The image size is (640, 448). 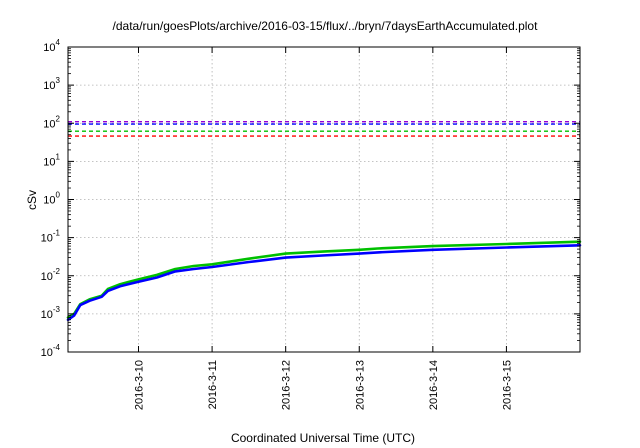 What do you see at coordinates (51, 199) in the screenshot?
I see `y-tick-label: 10⁰` at bounding box center [51, 199].